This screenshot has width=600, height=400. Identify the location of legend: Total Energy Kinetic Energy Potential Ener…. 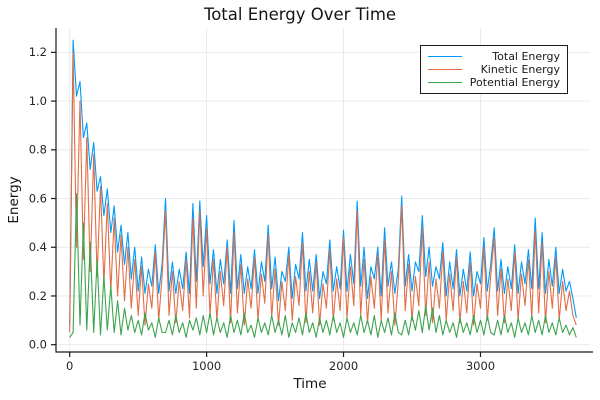
(494, 69).